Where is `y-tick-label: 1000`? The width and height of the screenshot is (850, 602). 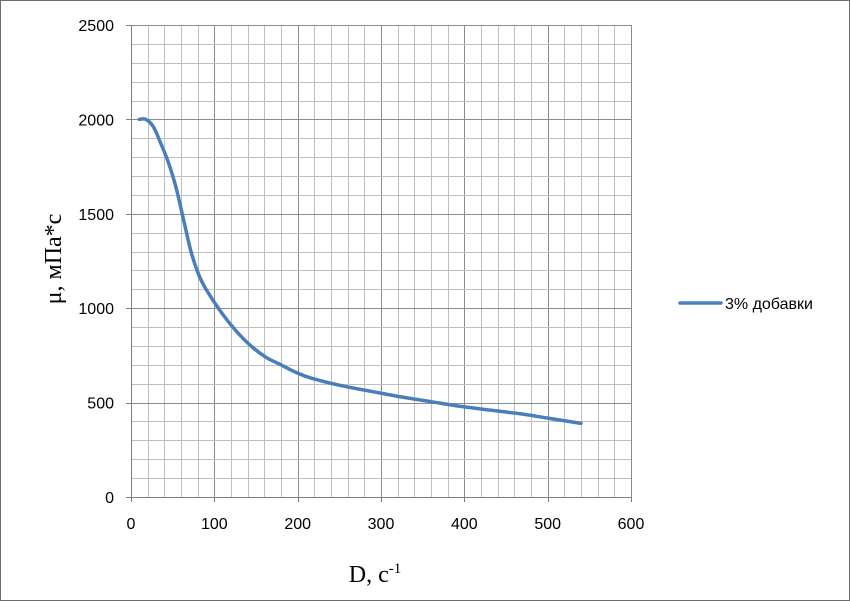 y-tick-label: 1000 is located at coordinates (96, 309).